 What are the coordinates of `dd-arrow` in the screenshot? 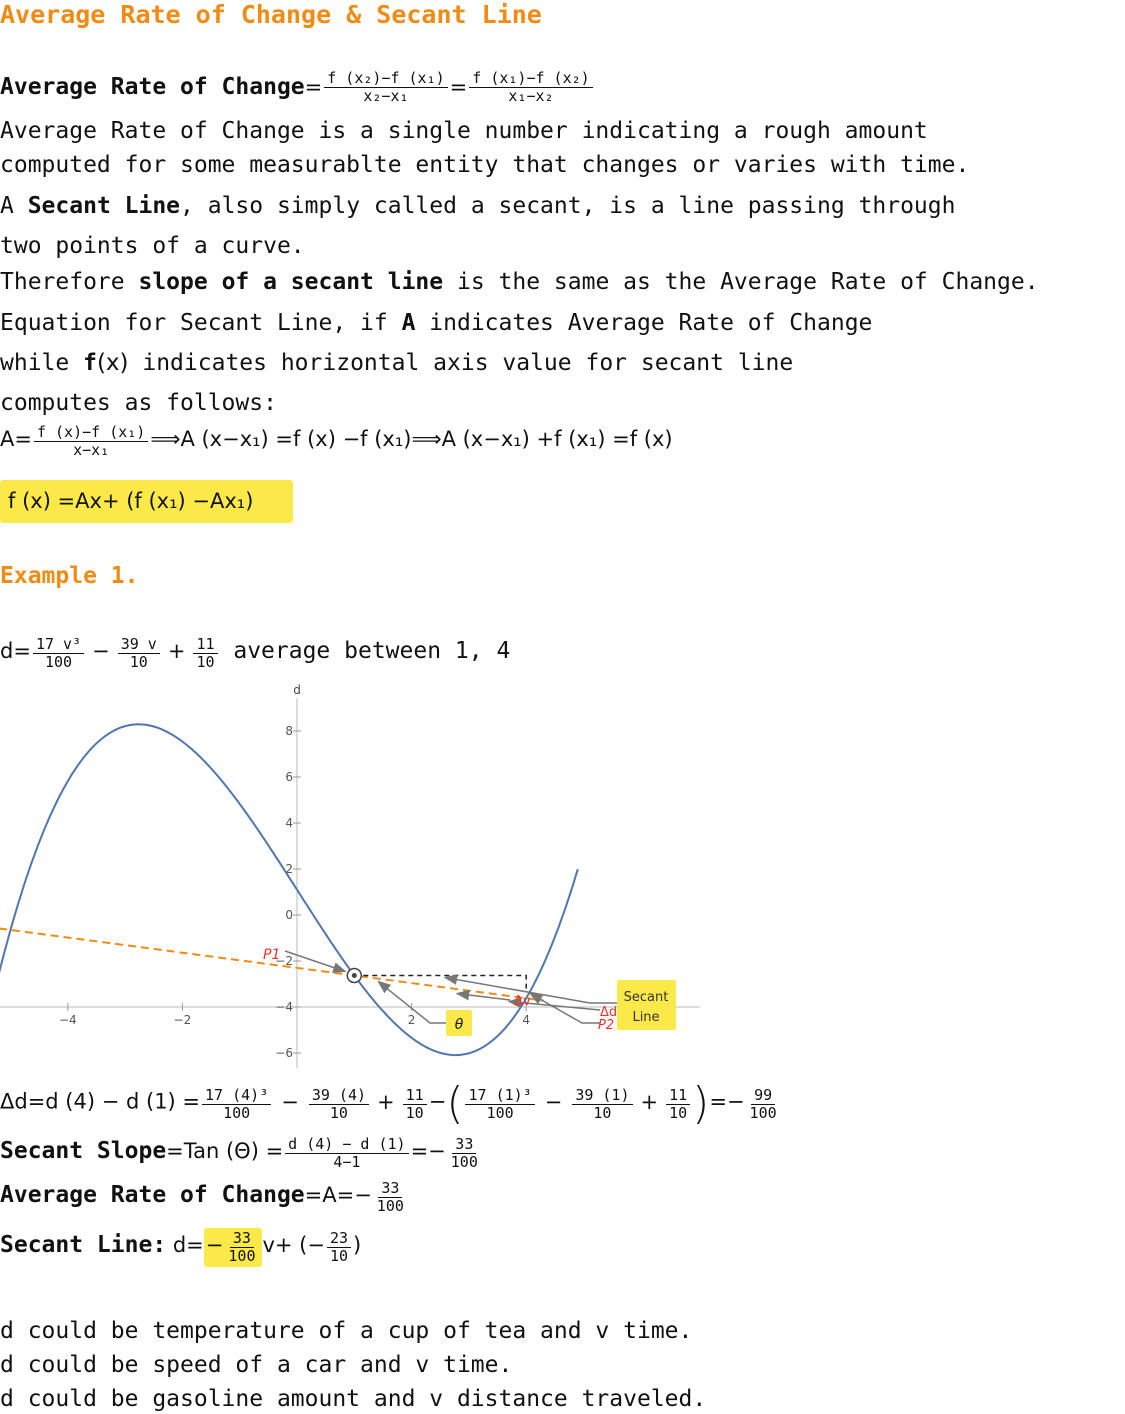 It's located at (554, 1004).